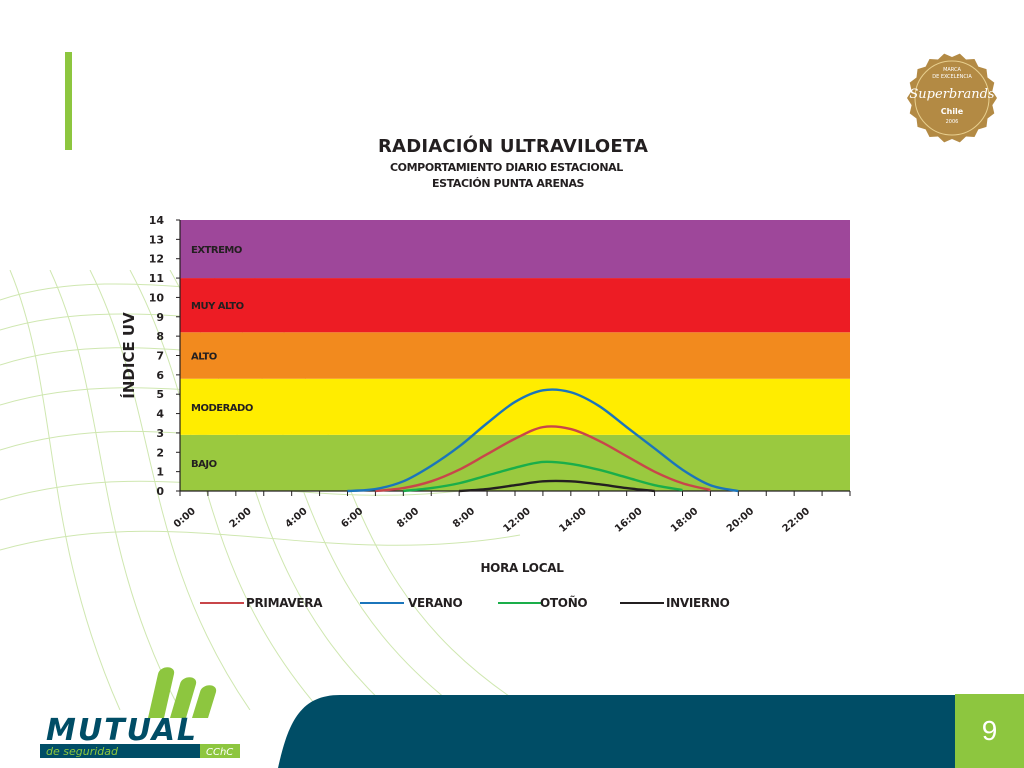  What do you see at coordinates (952, 122) in the screenshot?
I see `badge-year: 2006` at bounding box center [952, 122].